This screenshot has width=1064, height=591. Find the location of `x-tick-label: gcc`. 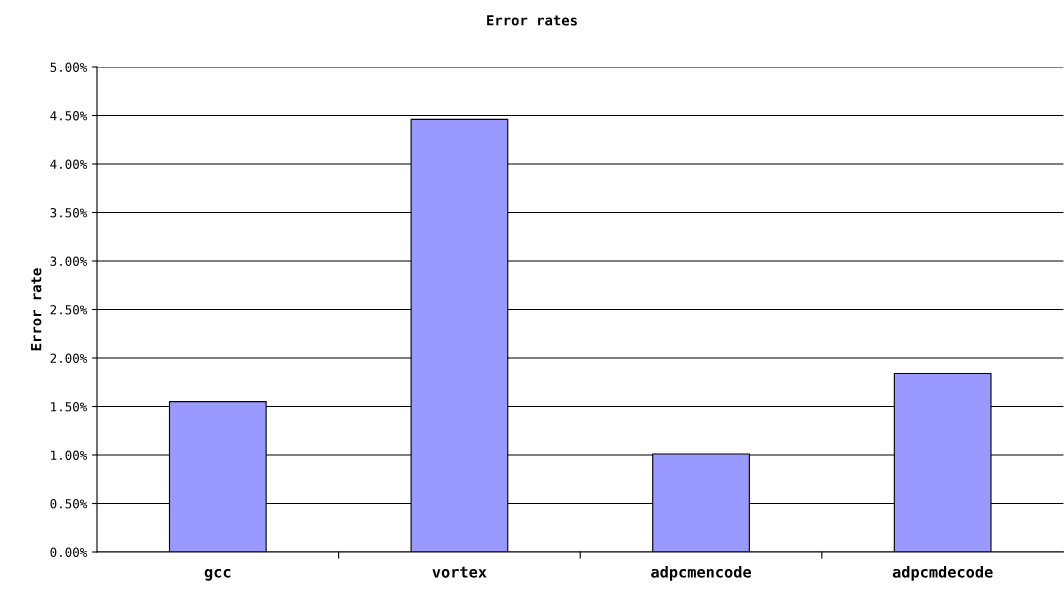

x-tick-label: gcc is located at coordinates (217, 574).